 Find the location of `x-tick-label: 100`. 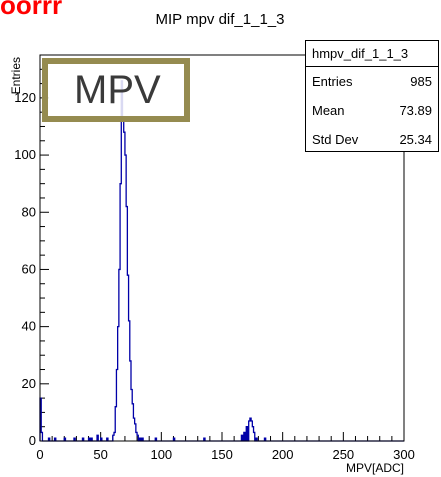

x-tick-label: 100 is located at coordinates (161, 454).